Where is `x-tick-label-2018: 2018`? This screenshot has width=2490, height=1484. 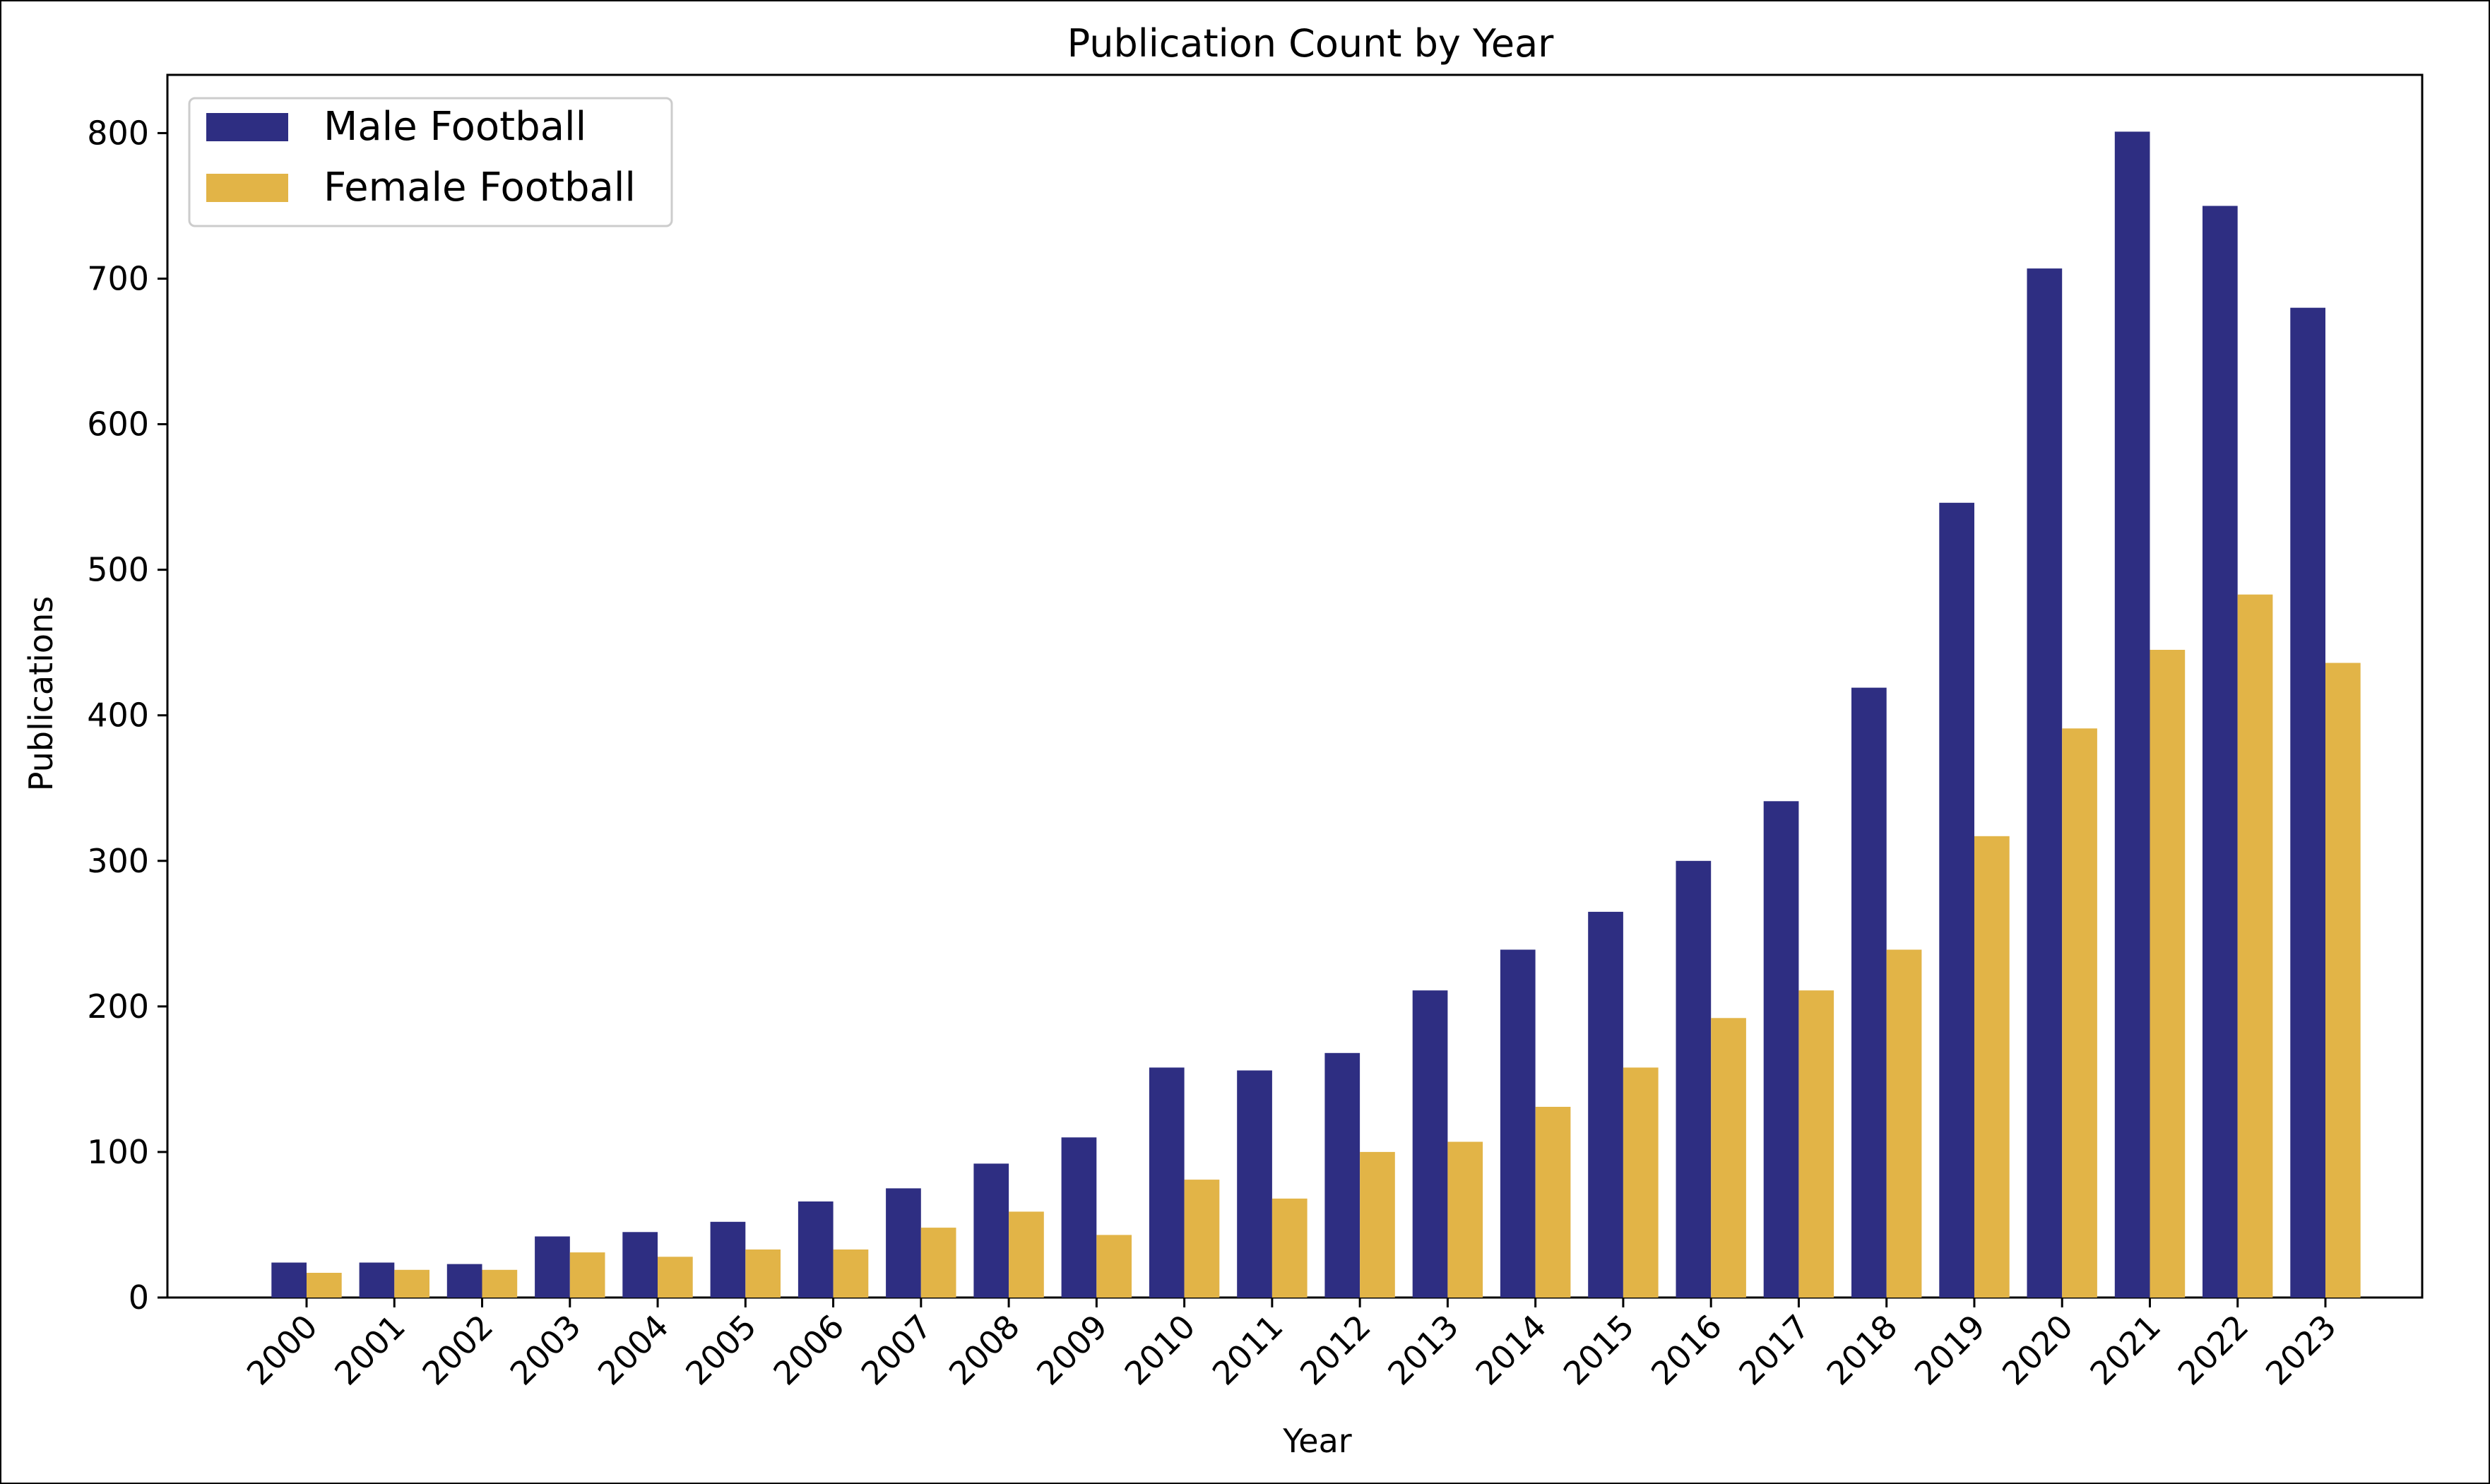 x-tick-label-2018: 2018 is located at coordinates (1863, 1350).